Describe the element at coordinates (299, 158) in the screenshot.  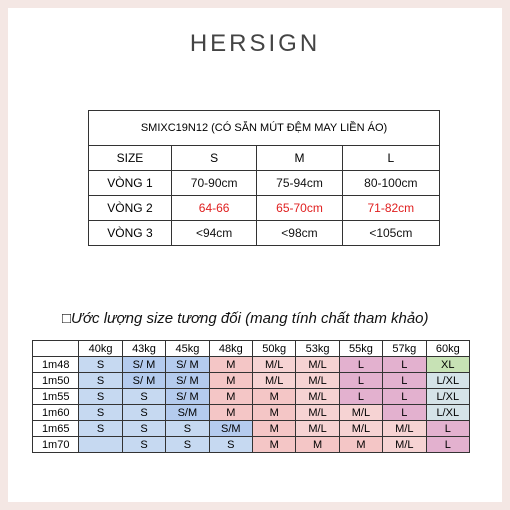
I see `header-cell: M` at that location.